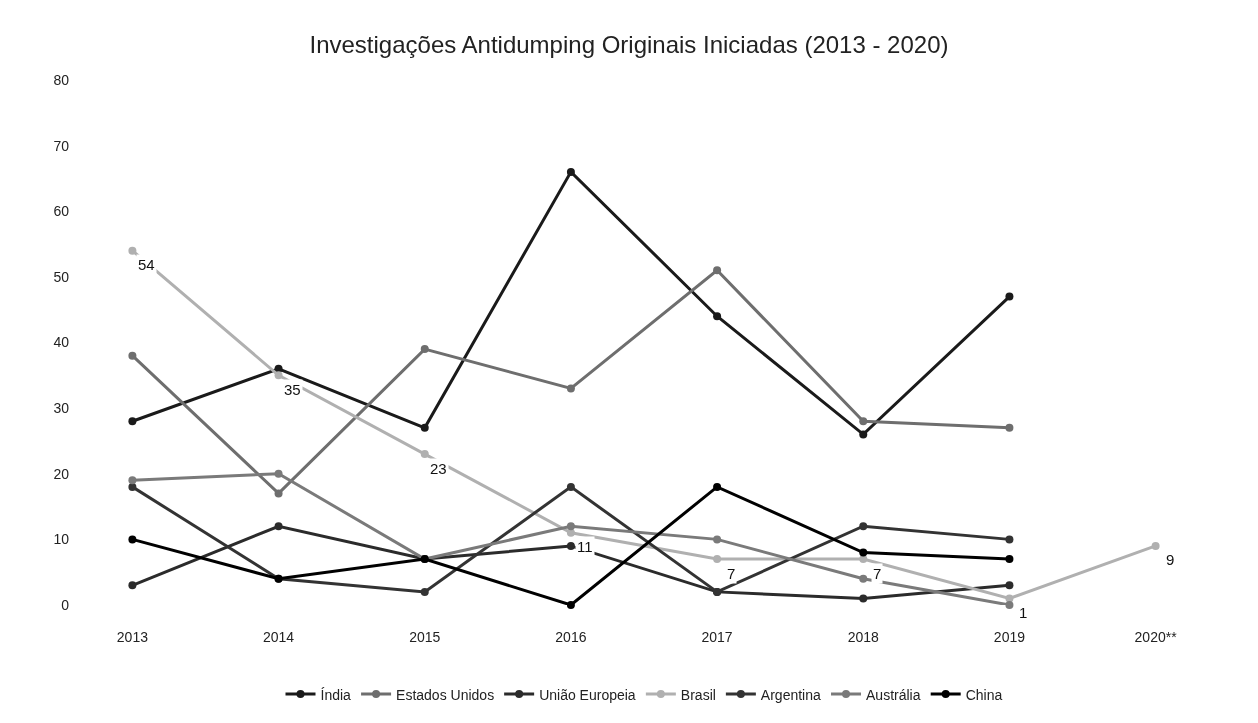 This screenshot has width=1258, height=723. What do you see at coordinates (791, 694) in the screenshot?
I see `legend-label: Argentina` at bounding box center [791, 694].